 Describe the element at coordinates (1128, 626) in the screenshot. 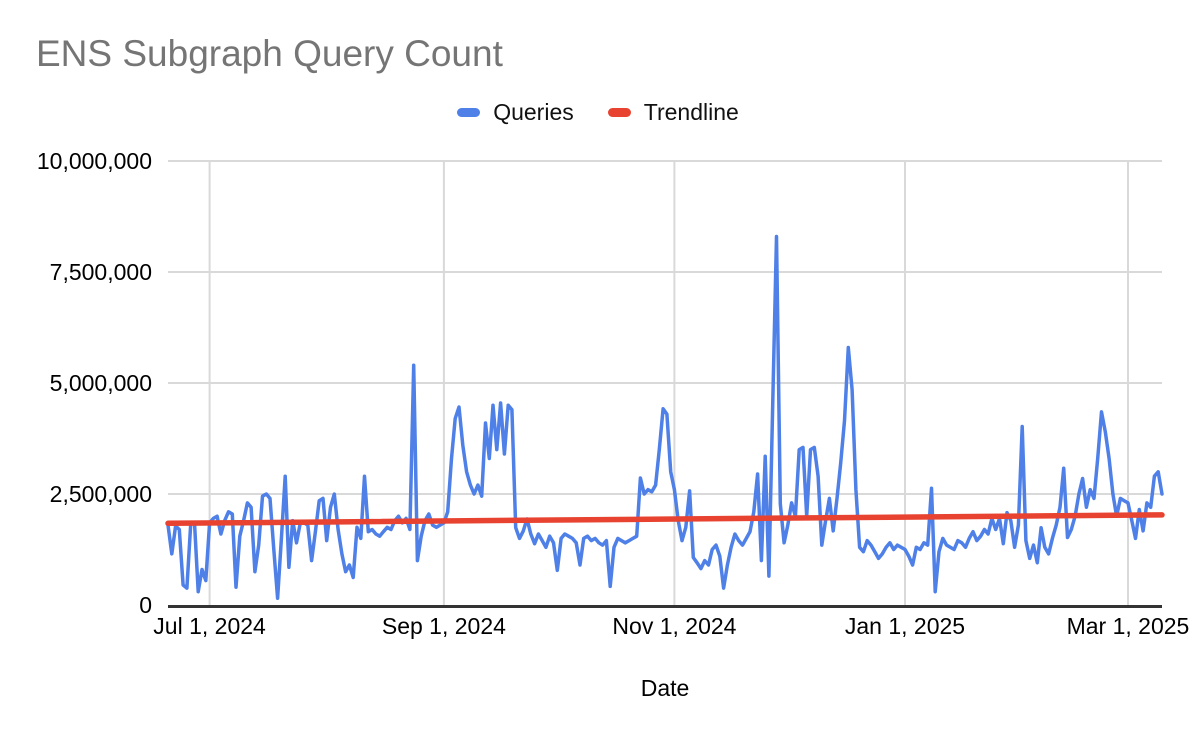

I see `x-tick-label: Mar 1, 2025` at that location.